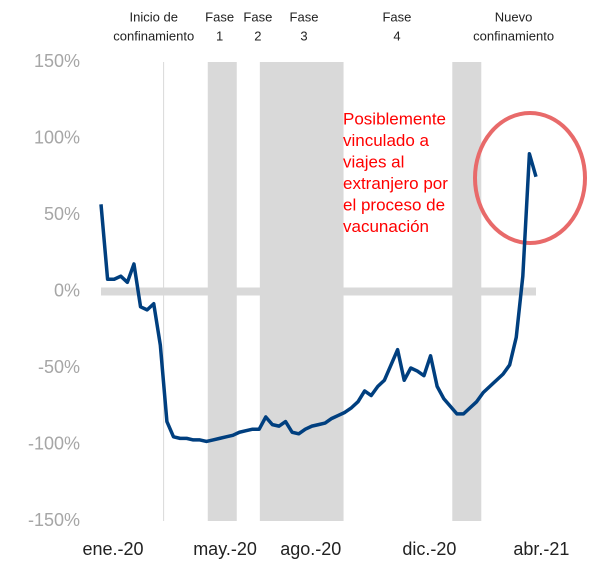  I want to click on header-label: 4, so click(396, 35).